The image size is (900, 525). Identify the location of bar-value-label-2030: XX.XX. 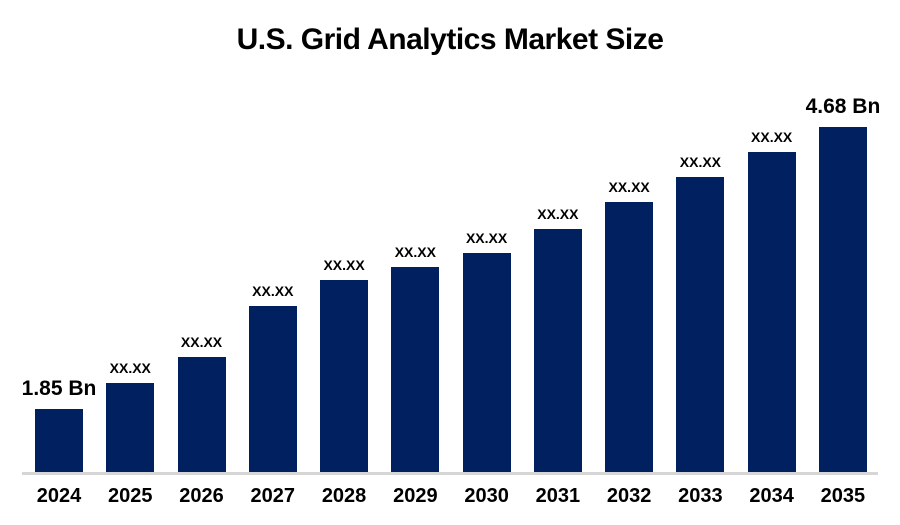
(486, 237).